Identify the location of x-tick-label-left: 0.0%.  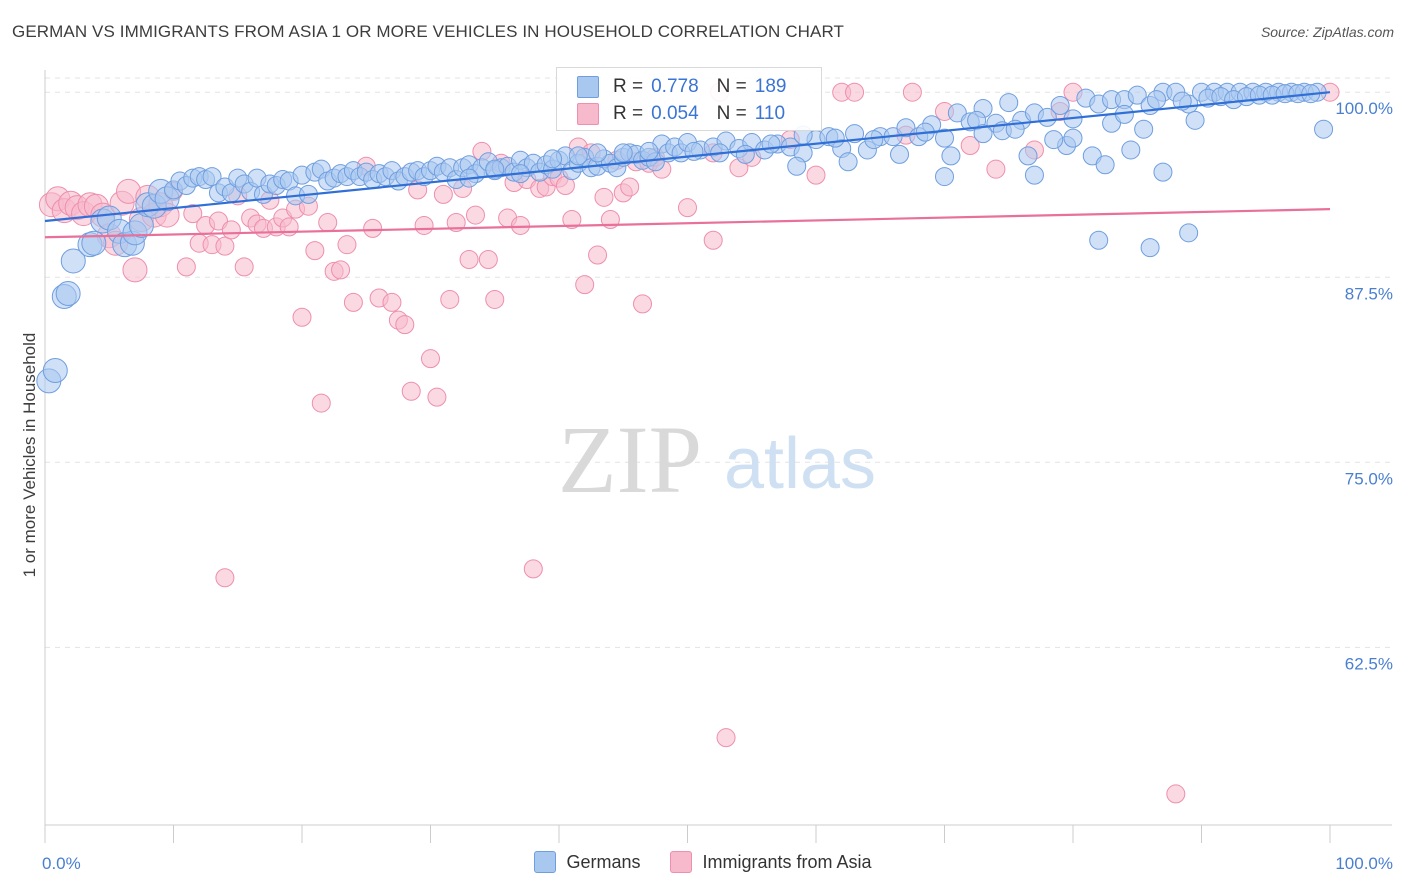
(61, 863).